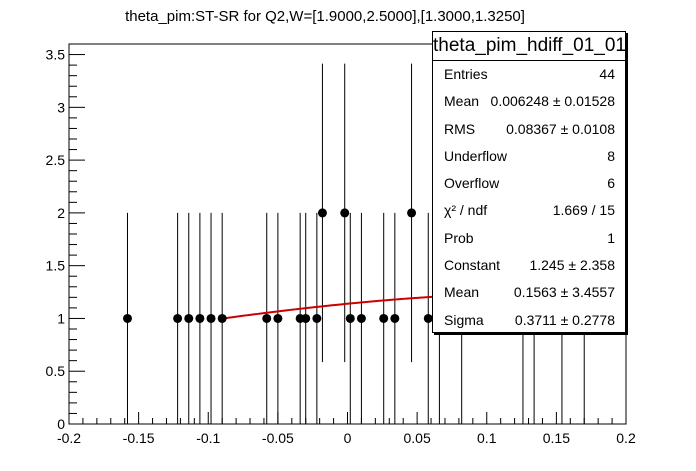  What do you see at coordinates (529, 46) in the screenshot?
I see `stats-title: theta_pim_hdiff_01_01` at bounding box center [529, 46].